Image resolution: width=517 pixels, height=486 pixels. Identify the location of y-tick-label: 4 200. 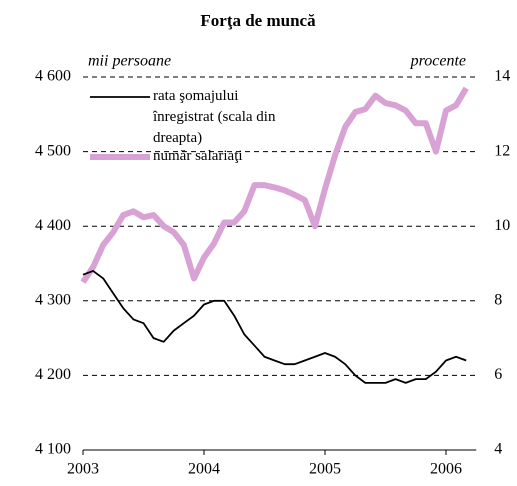
(53, 374).